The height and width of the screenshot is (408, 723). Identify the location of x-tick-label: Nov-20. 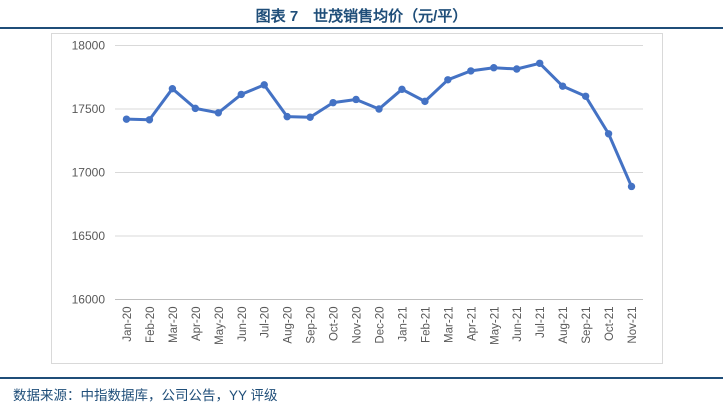
(358, 325).